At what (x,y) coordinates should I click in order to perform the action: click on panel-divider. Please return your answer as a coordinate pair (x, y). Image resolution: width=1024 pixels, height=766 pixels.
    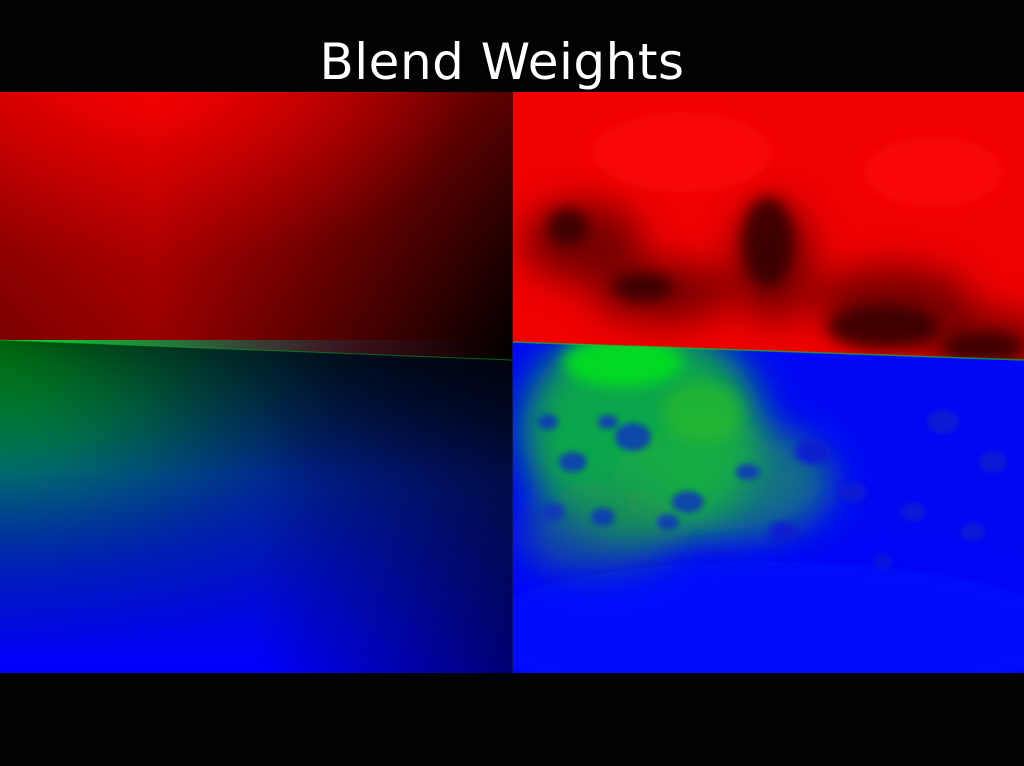
    Looking at the image, I should click on (512, 382).